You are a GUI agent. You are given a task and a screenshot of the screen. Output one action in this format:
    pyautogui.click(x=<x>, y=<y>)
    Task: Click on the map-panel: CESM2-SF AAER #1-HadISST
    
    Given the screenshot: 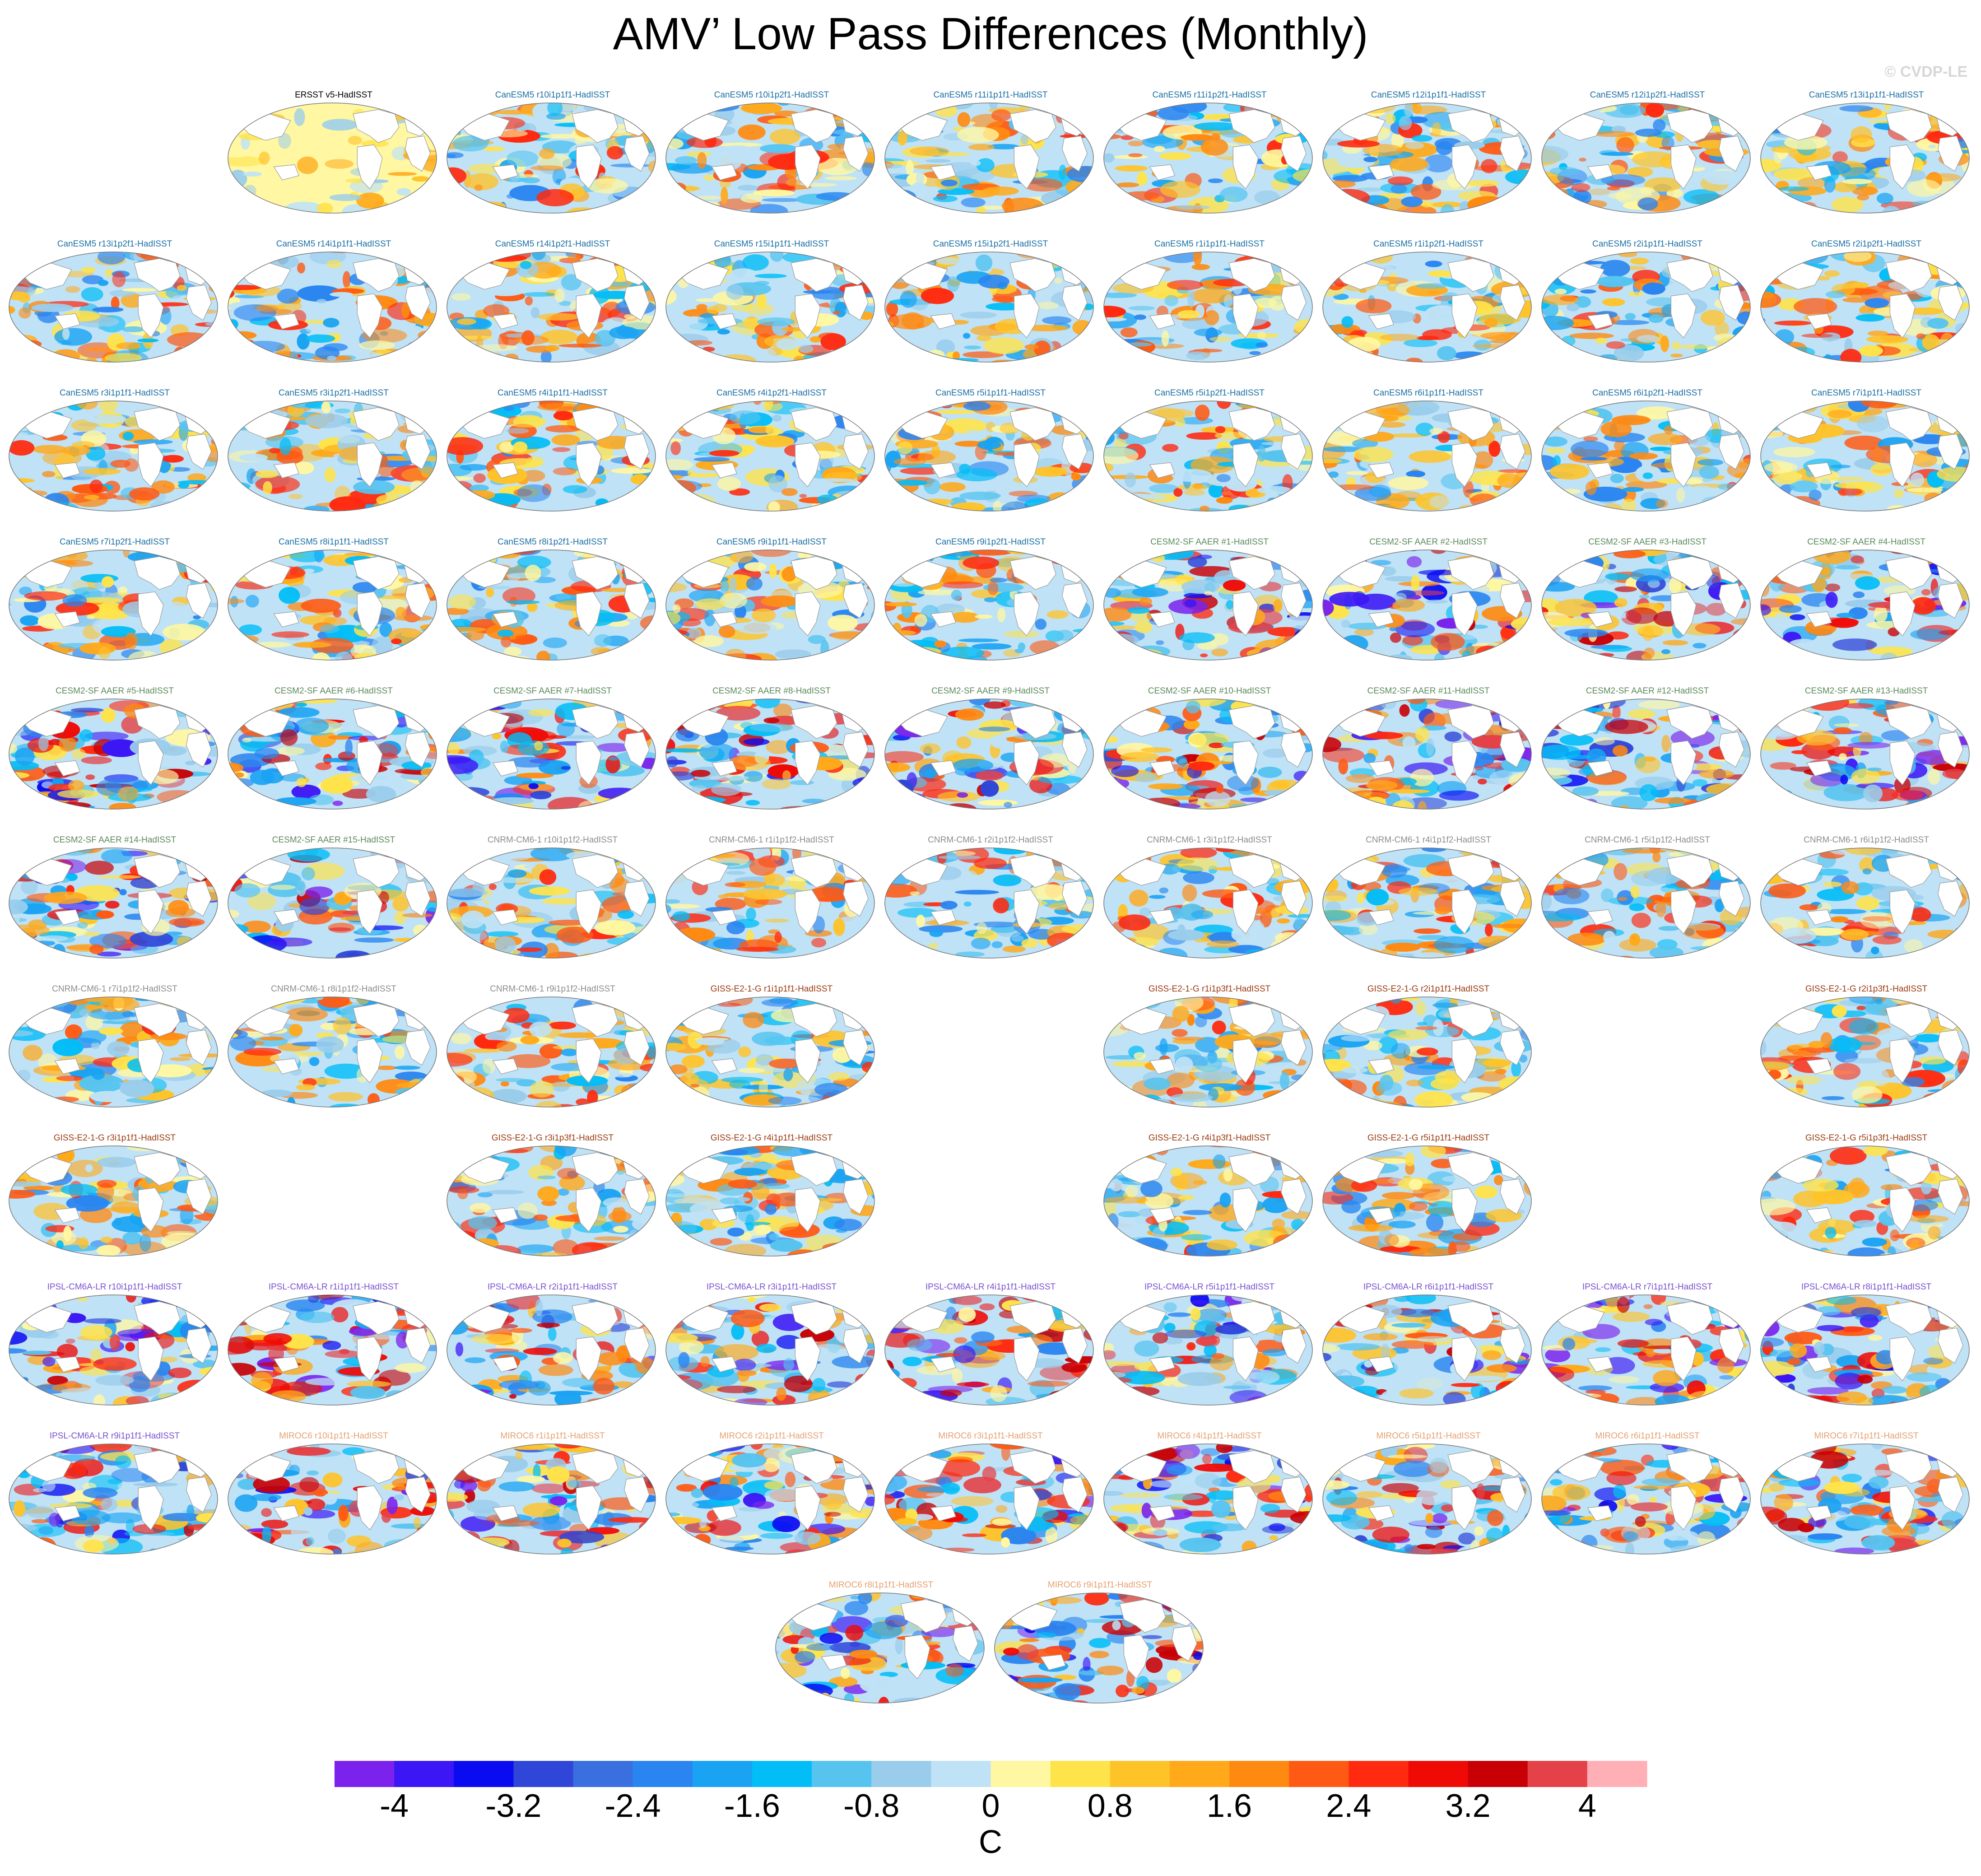 What is the action you would take?
    pyautogui.click(x=1209, y=611)
    